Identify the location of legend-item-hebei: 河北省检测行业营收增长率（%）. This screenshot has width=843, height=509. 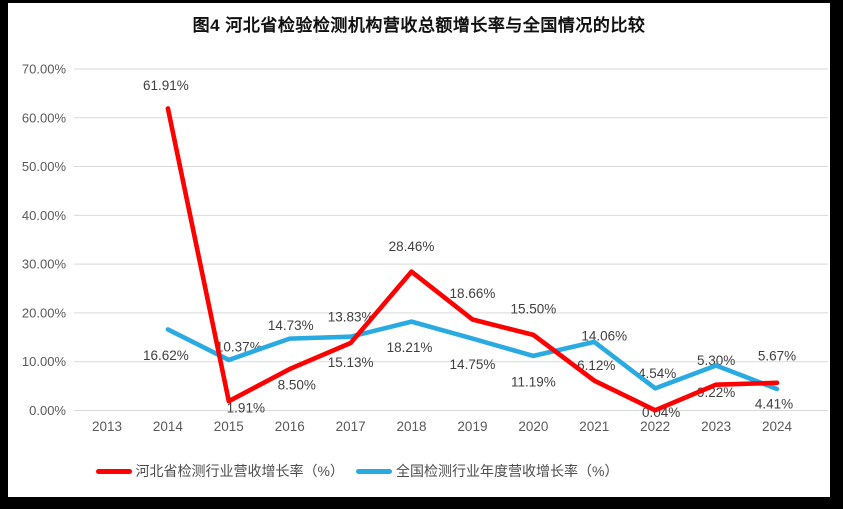
(219, 471).